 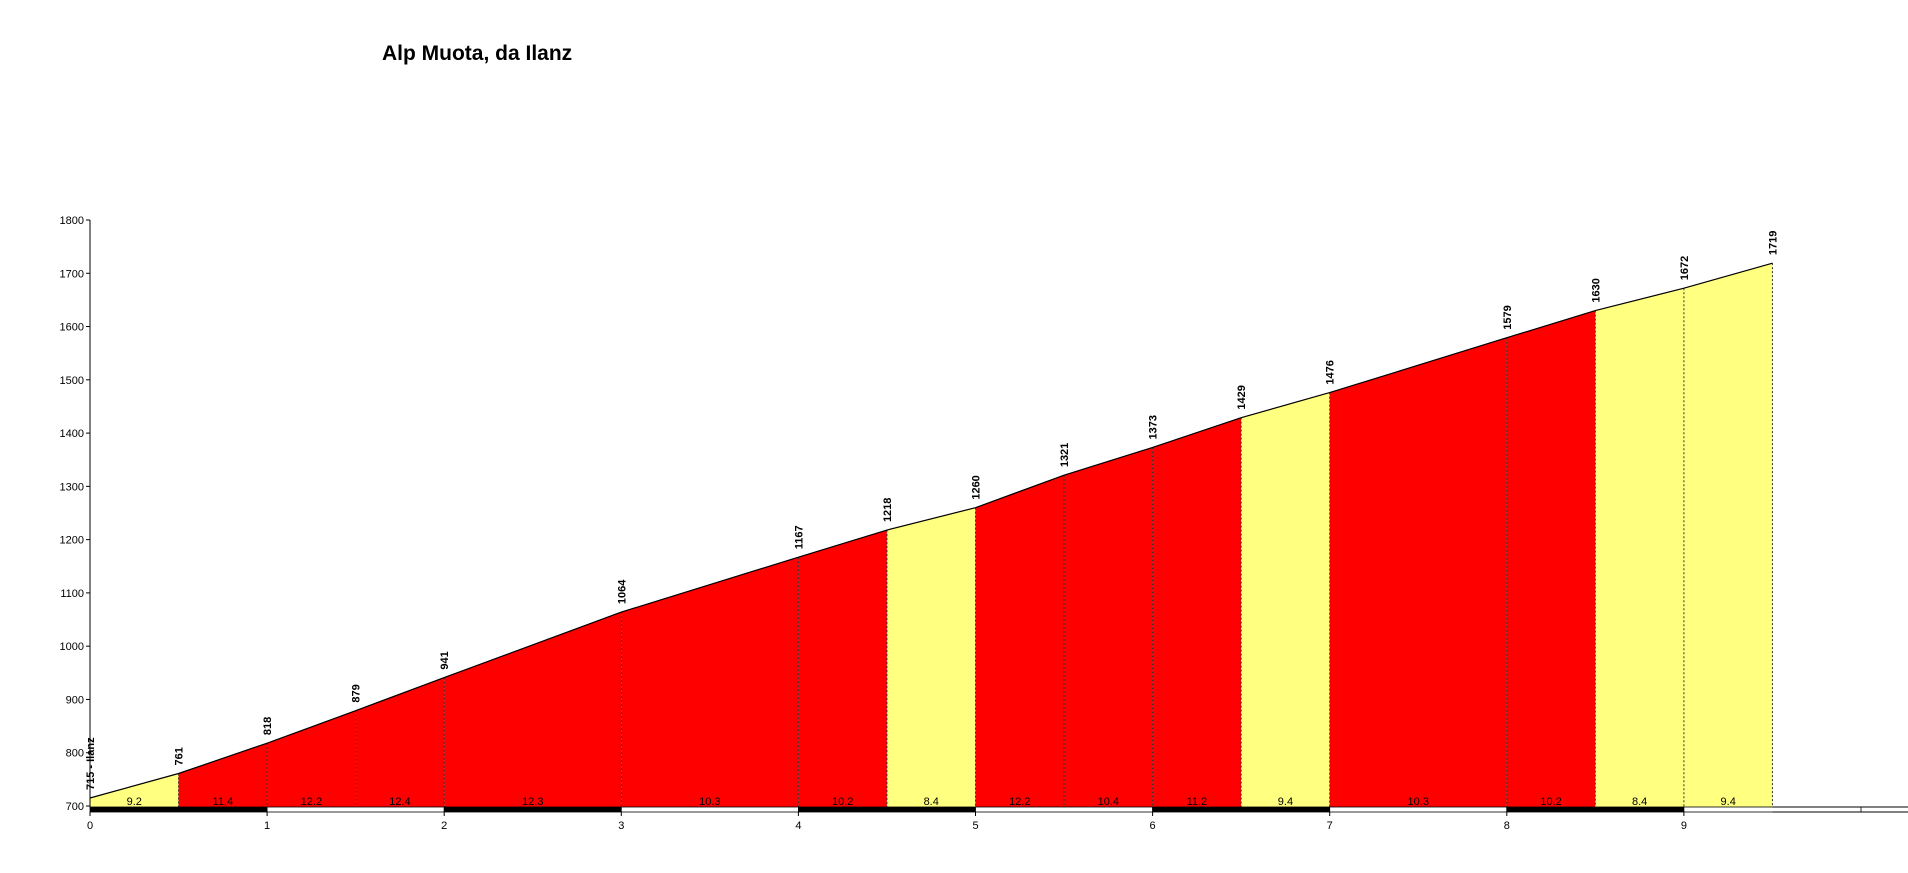 What do you see at coordinates (1154, 427) in the screenshot?
I see `elevation-label: 1373` at bounding box center [1154, 427].